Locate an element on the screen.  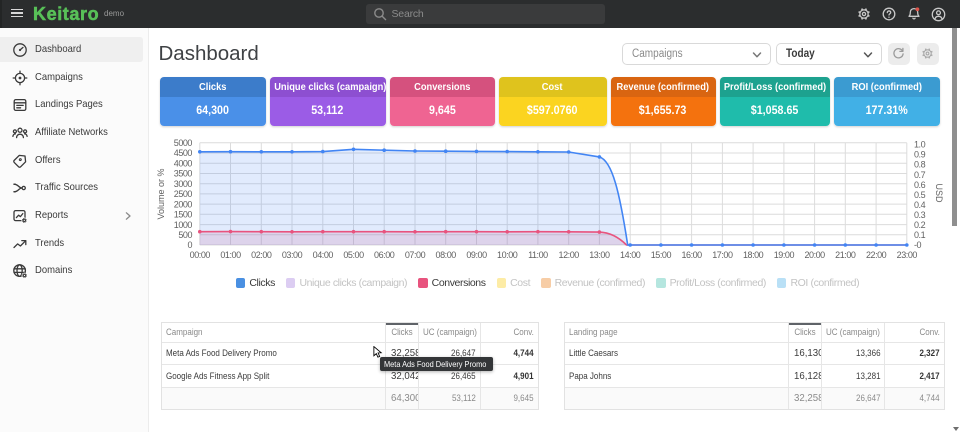
svg-text: 0 is located at coordinates (189, 245).